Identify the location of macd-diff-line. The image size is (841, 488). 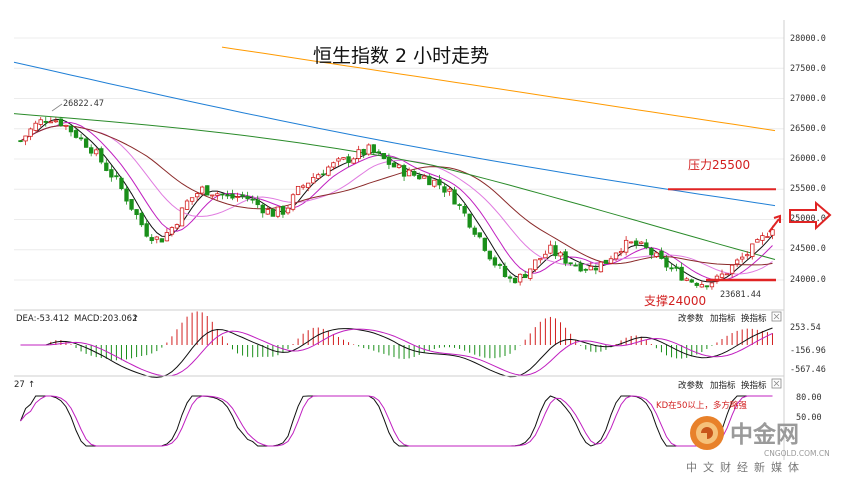
(396, 352).